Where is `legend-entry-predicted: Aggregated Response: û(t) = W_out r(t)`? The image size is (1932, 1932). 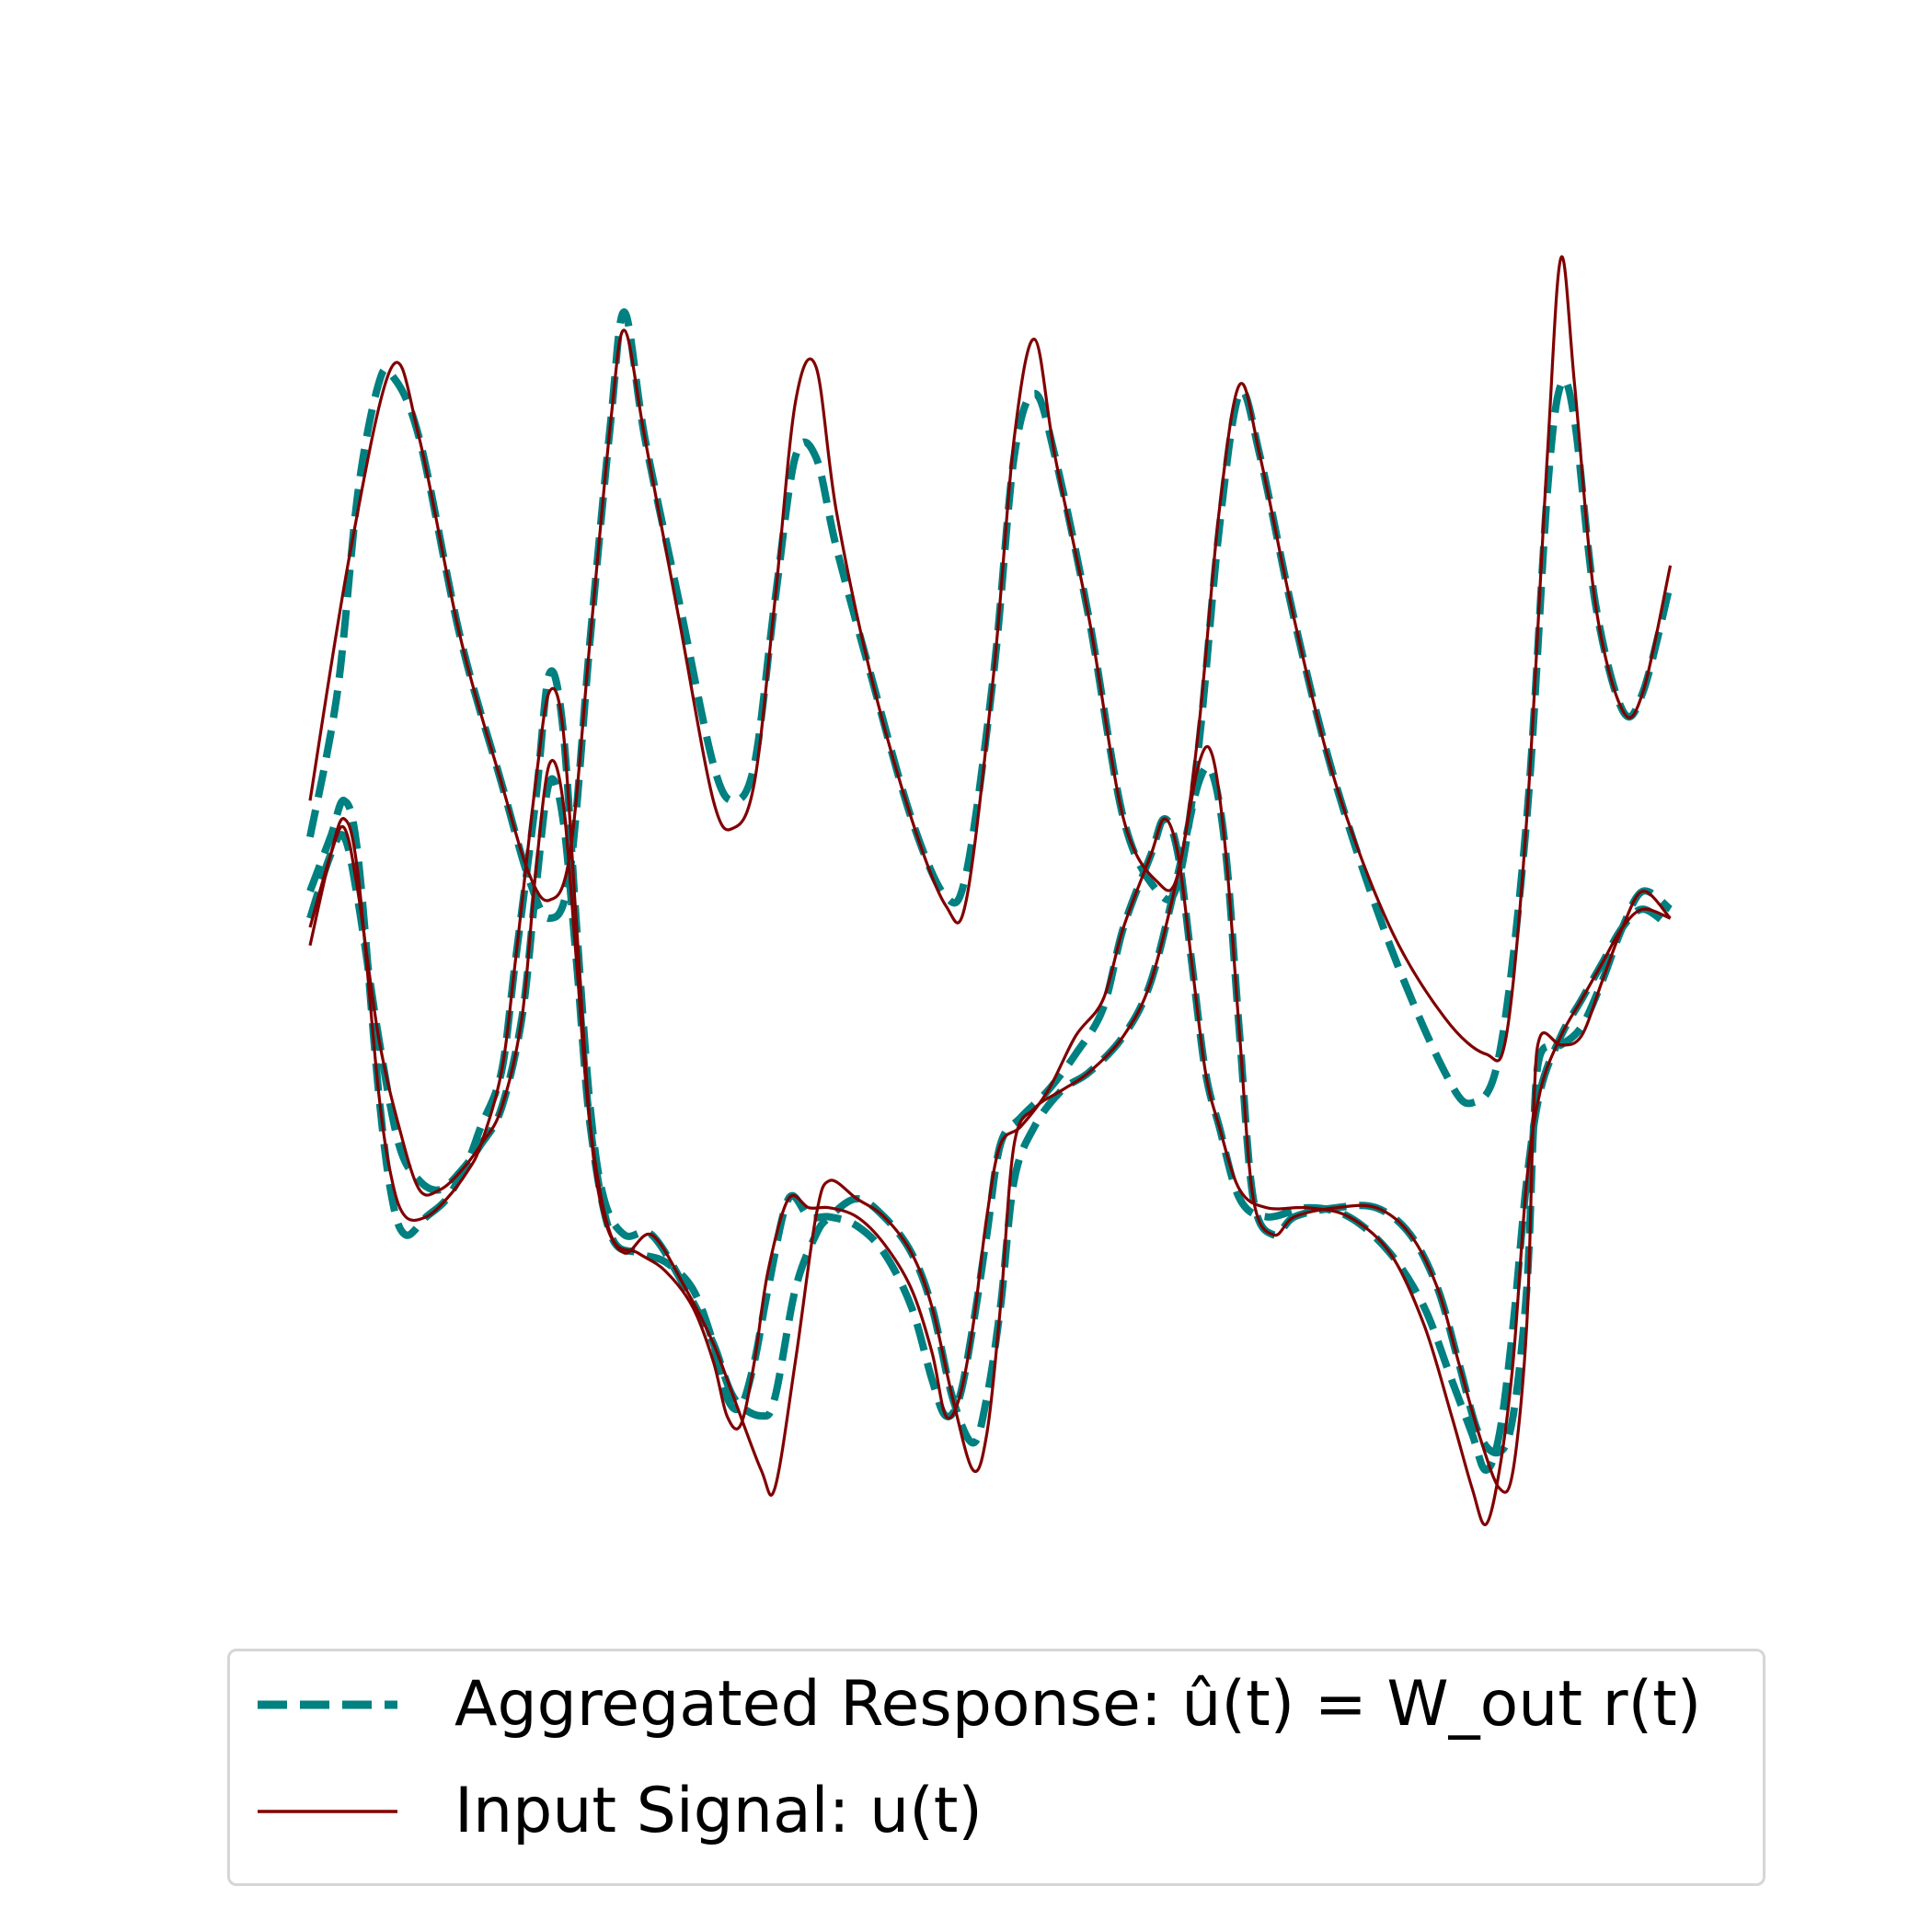 legend-entry-predicted: Aggregated Response: û(t) = W_out r(t) is located at coordinates (997, 1705).